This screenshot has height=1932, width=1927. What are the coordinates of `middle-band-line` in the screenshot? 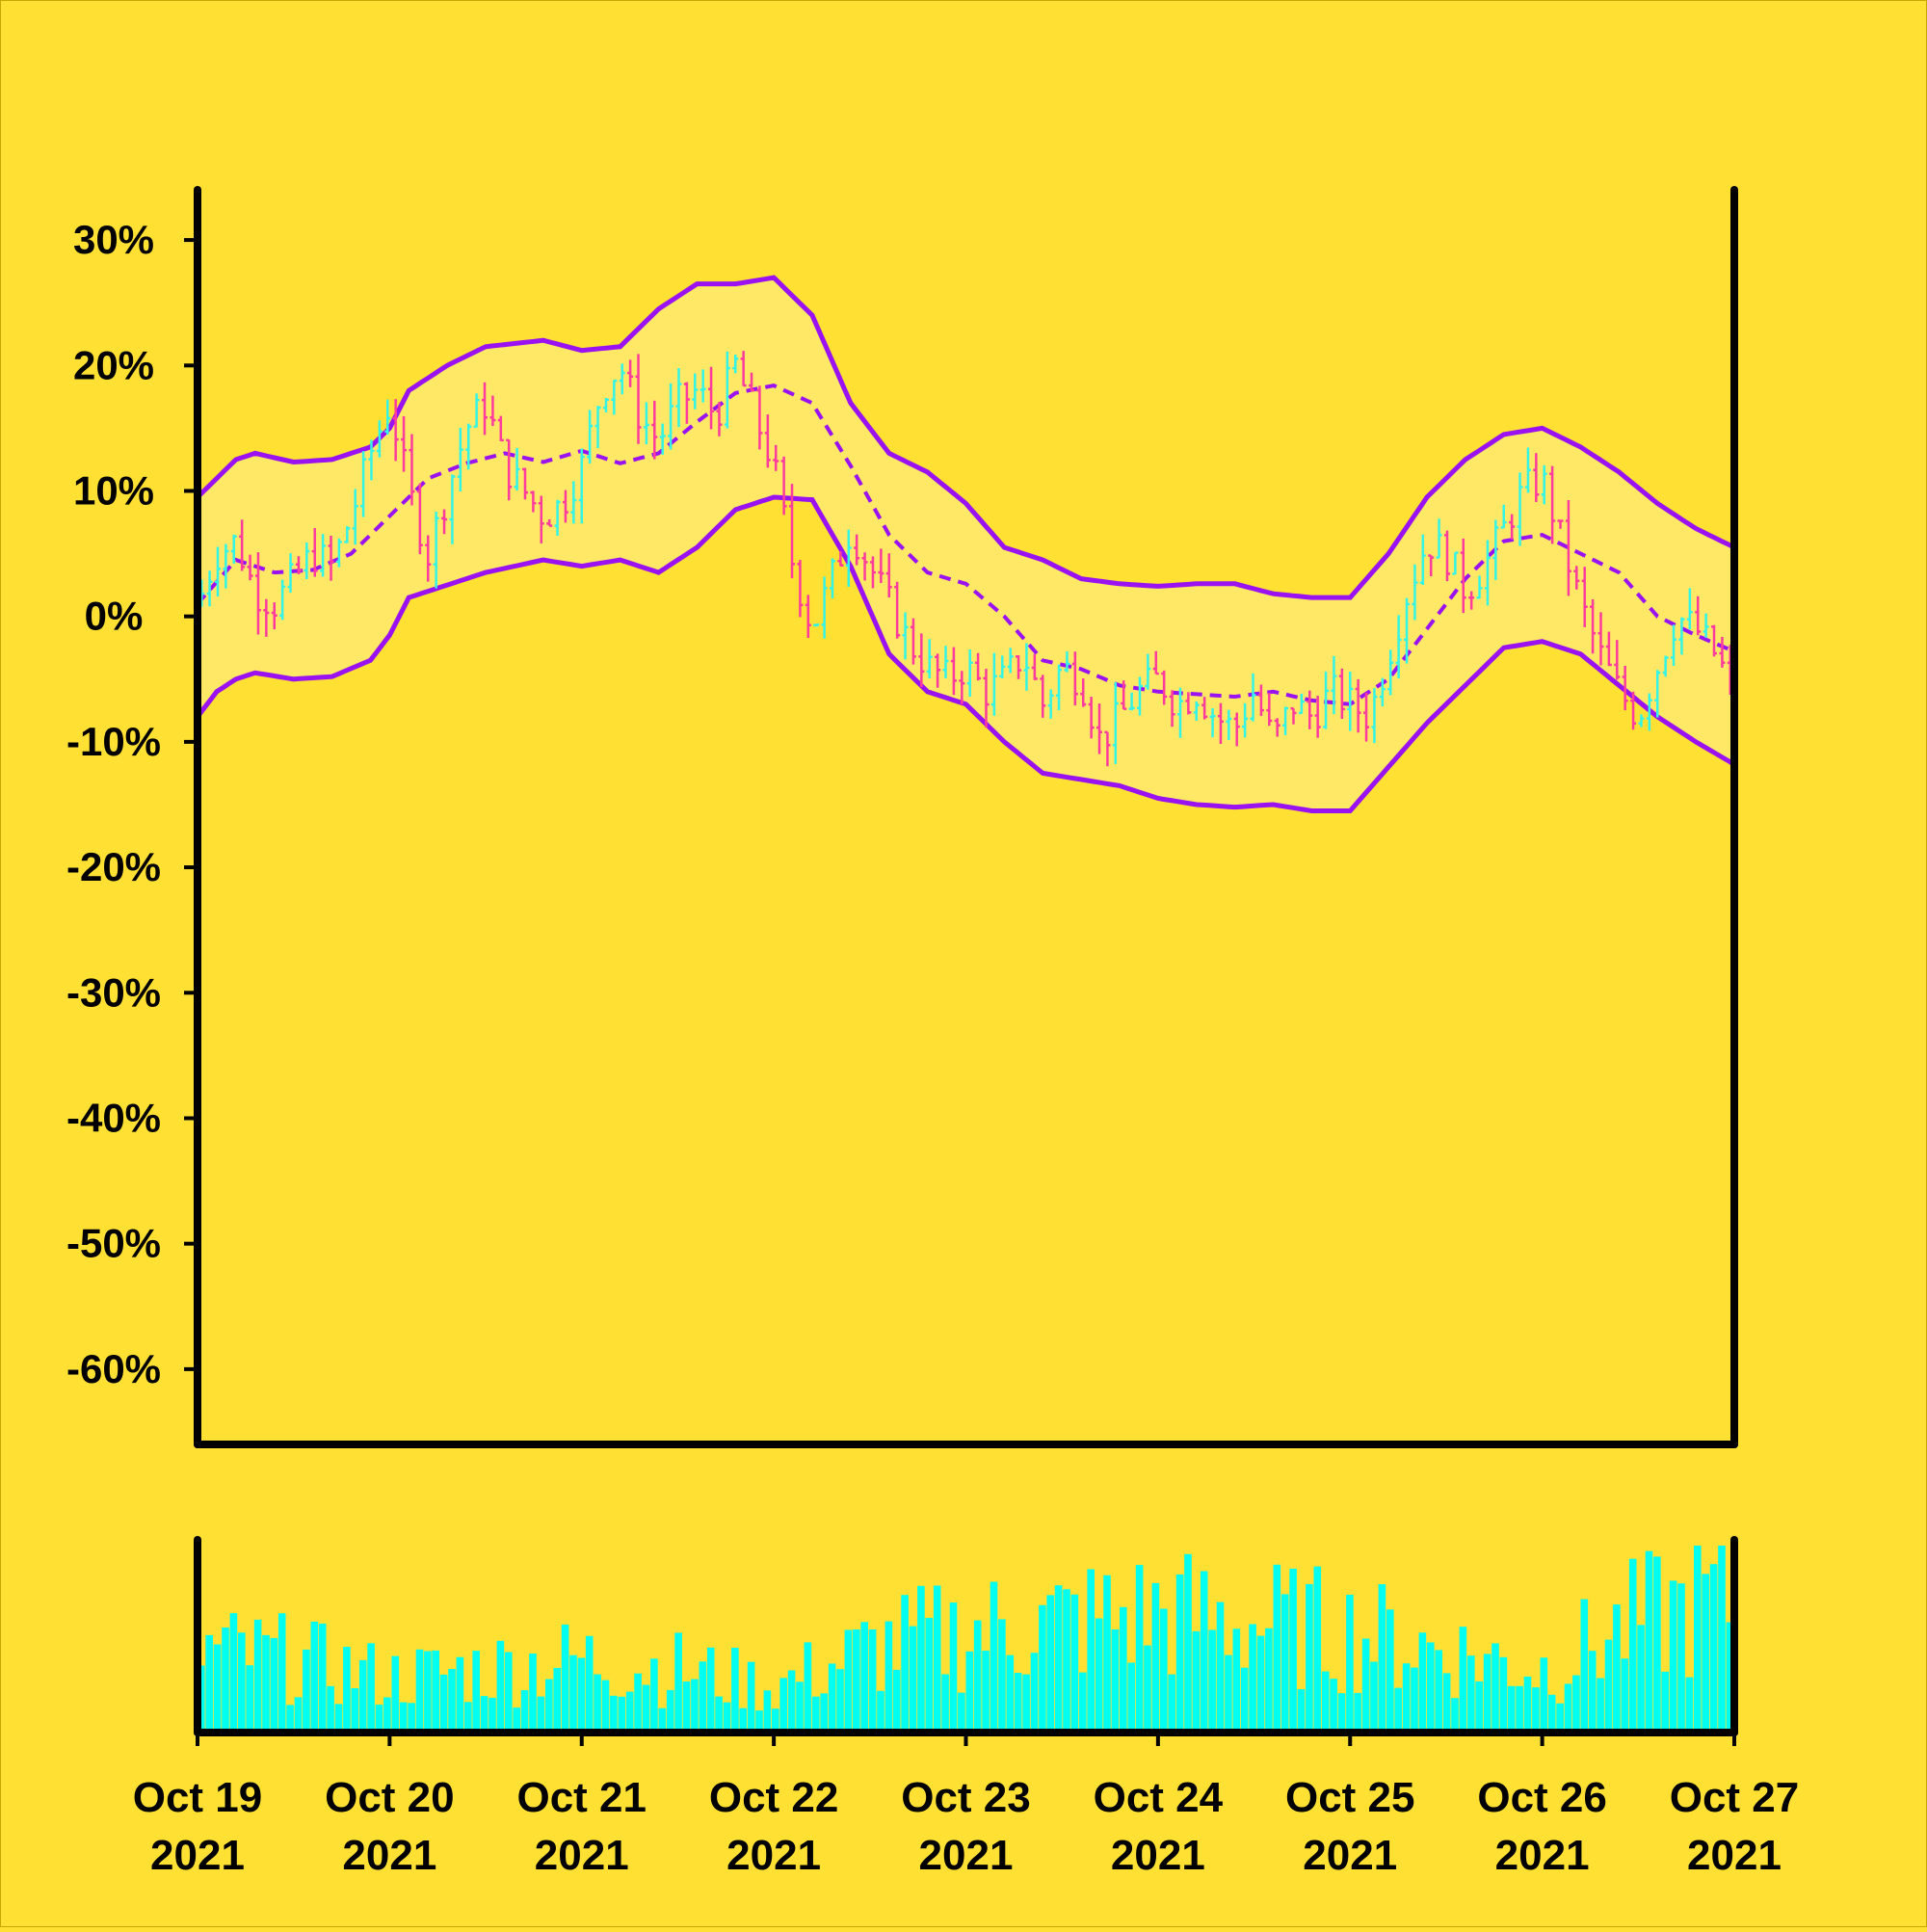 It's located at (965, 545).